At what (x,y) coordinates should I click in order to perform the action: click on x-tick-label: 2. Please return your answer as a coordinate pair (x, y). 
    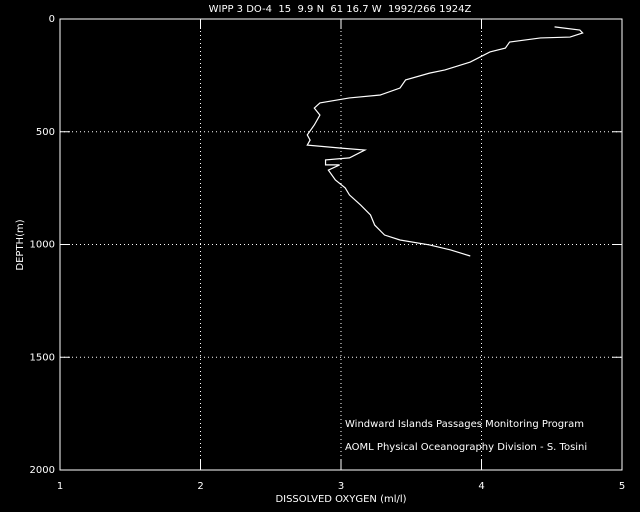
    Looking at the image, I should click on (200, 486).